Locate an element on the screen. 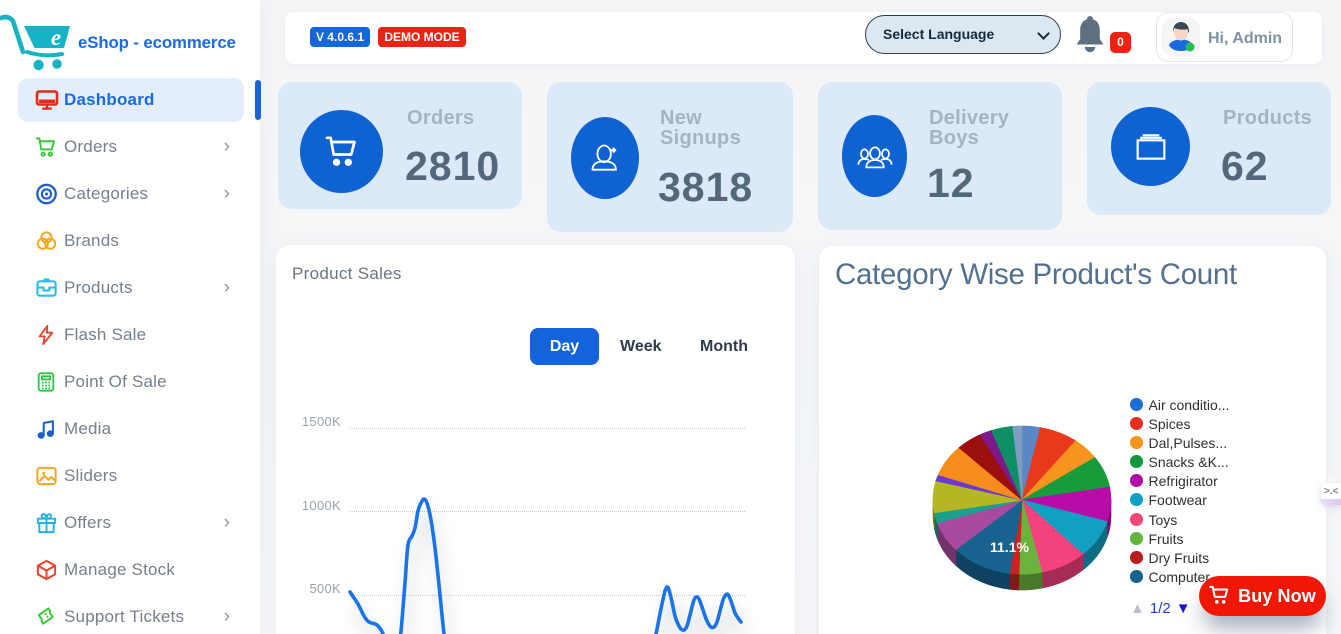  svg-text: e is located at coordinates (56, 37).